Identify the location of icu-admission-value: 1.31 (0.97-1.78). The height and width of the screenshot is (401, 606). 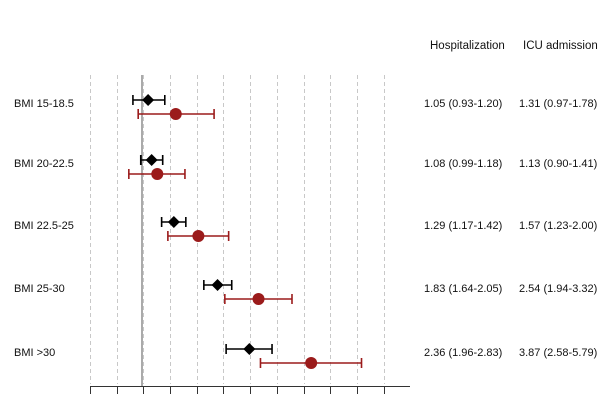
(558, 104).